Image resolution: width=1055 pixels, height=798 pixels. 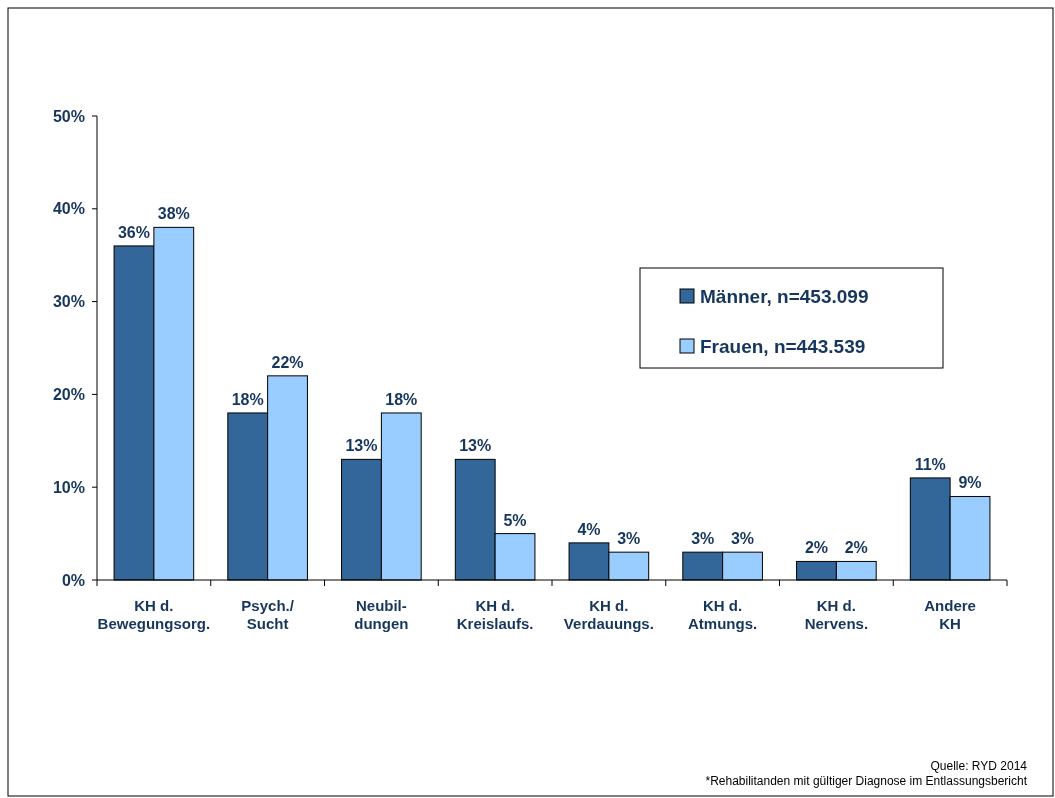 I want to click on data-label: 5%, so click(x=515, y=520).